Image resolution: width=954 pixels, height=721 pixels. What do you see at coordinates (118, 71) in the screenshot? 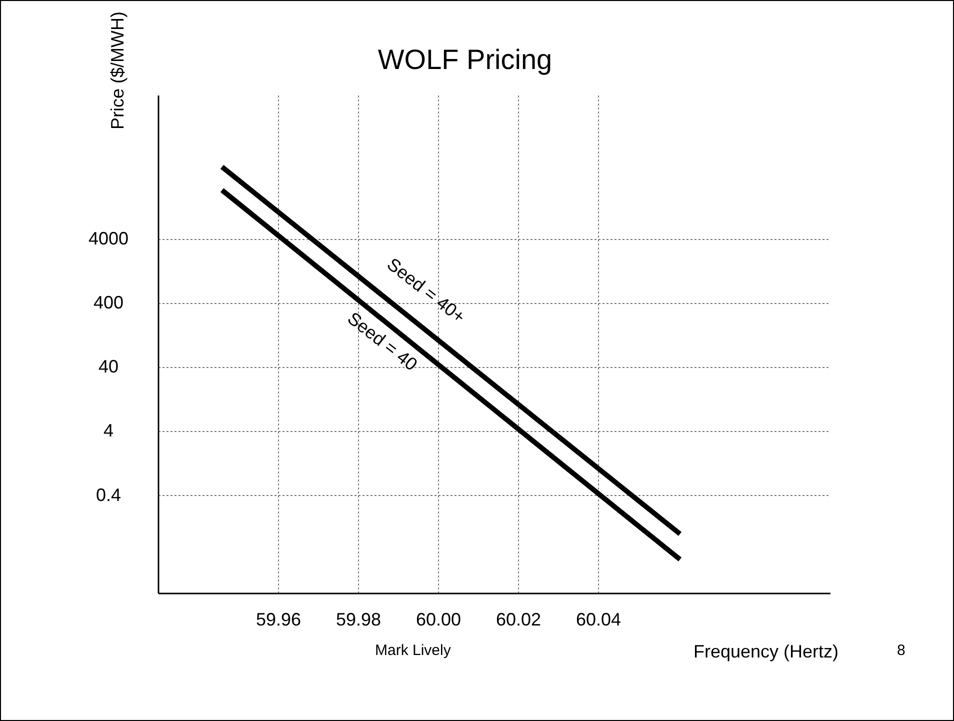
I see `y-axis-title: Price ($/MWH)` at bounding box center [118, 71].